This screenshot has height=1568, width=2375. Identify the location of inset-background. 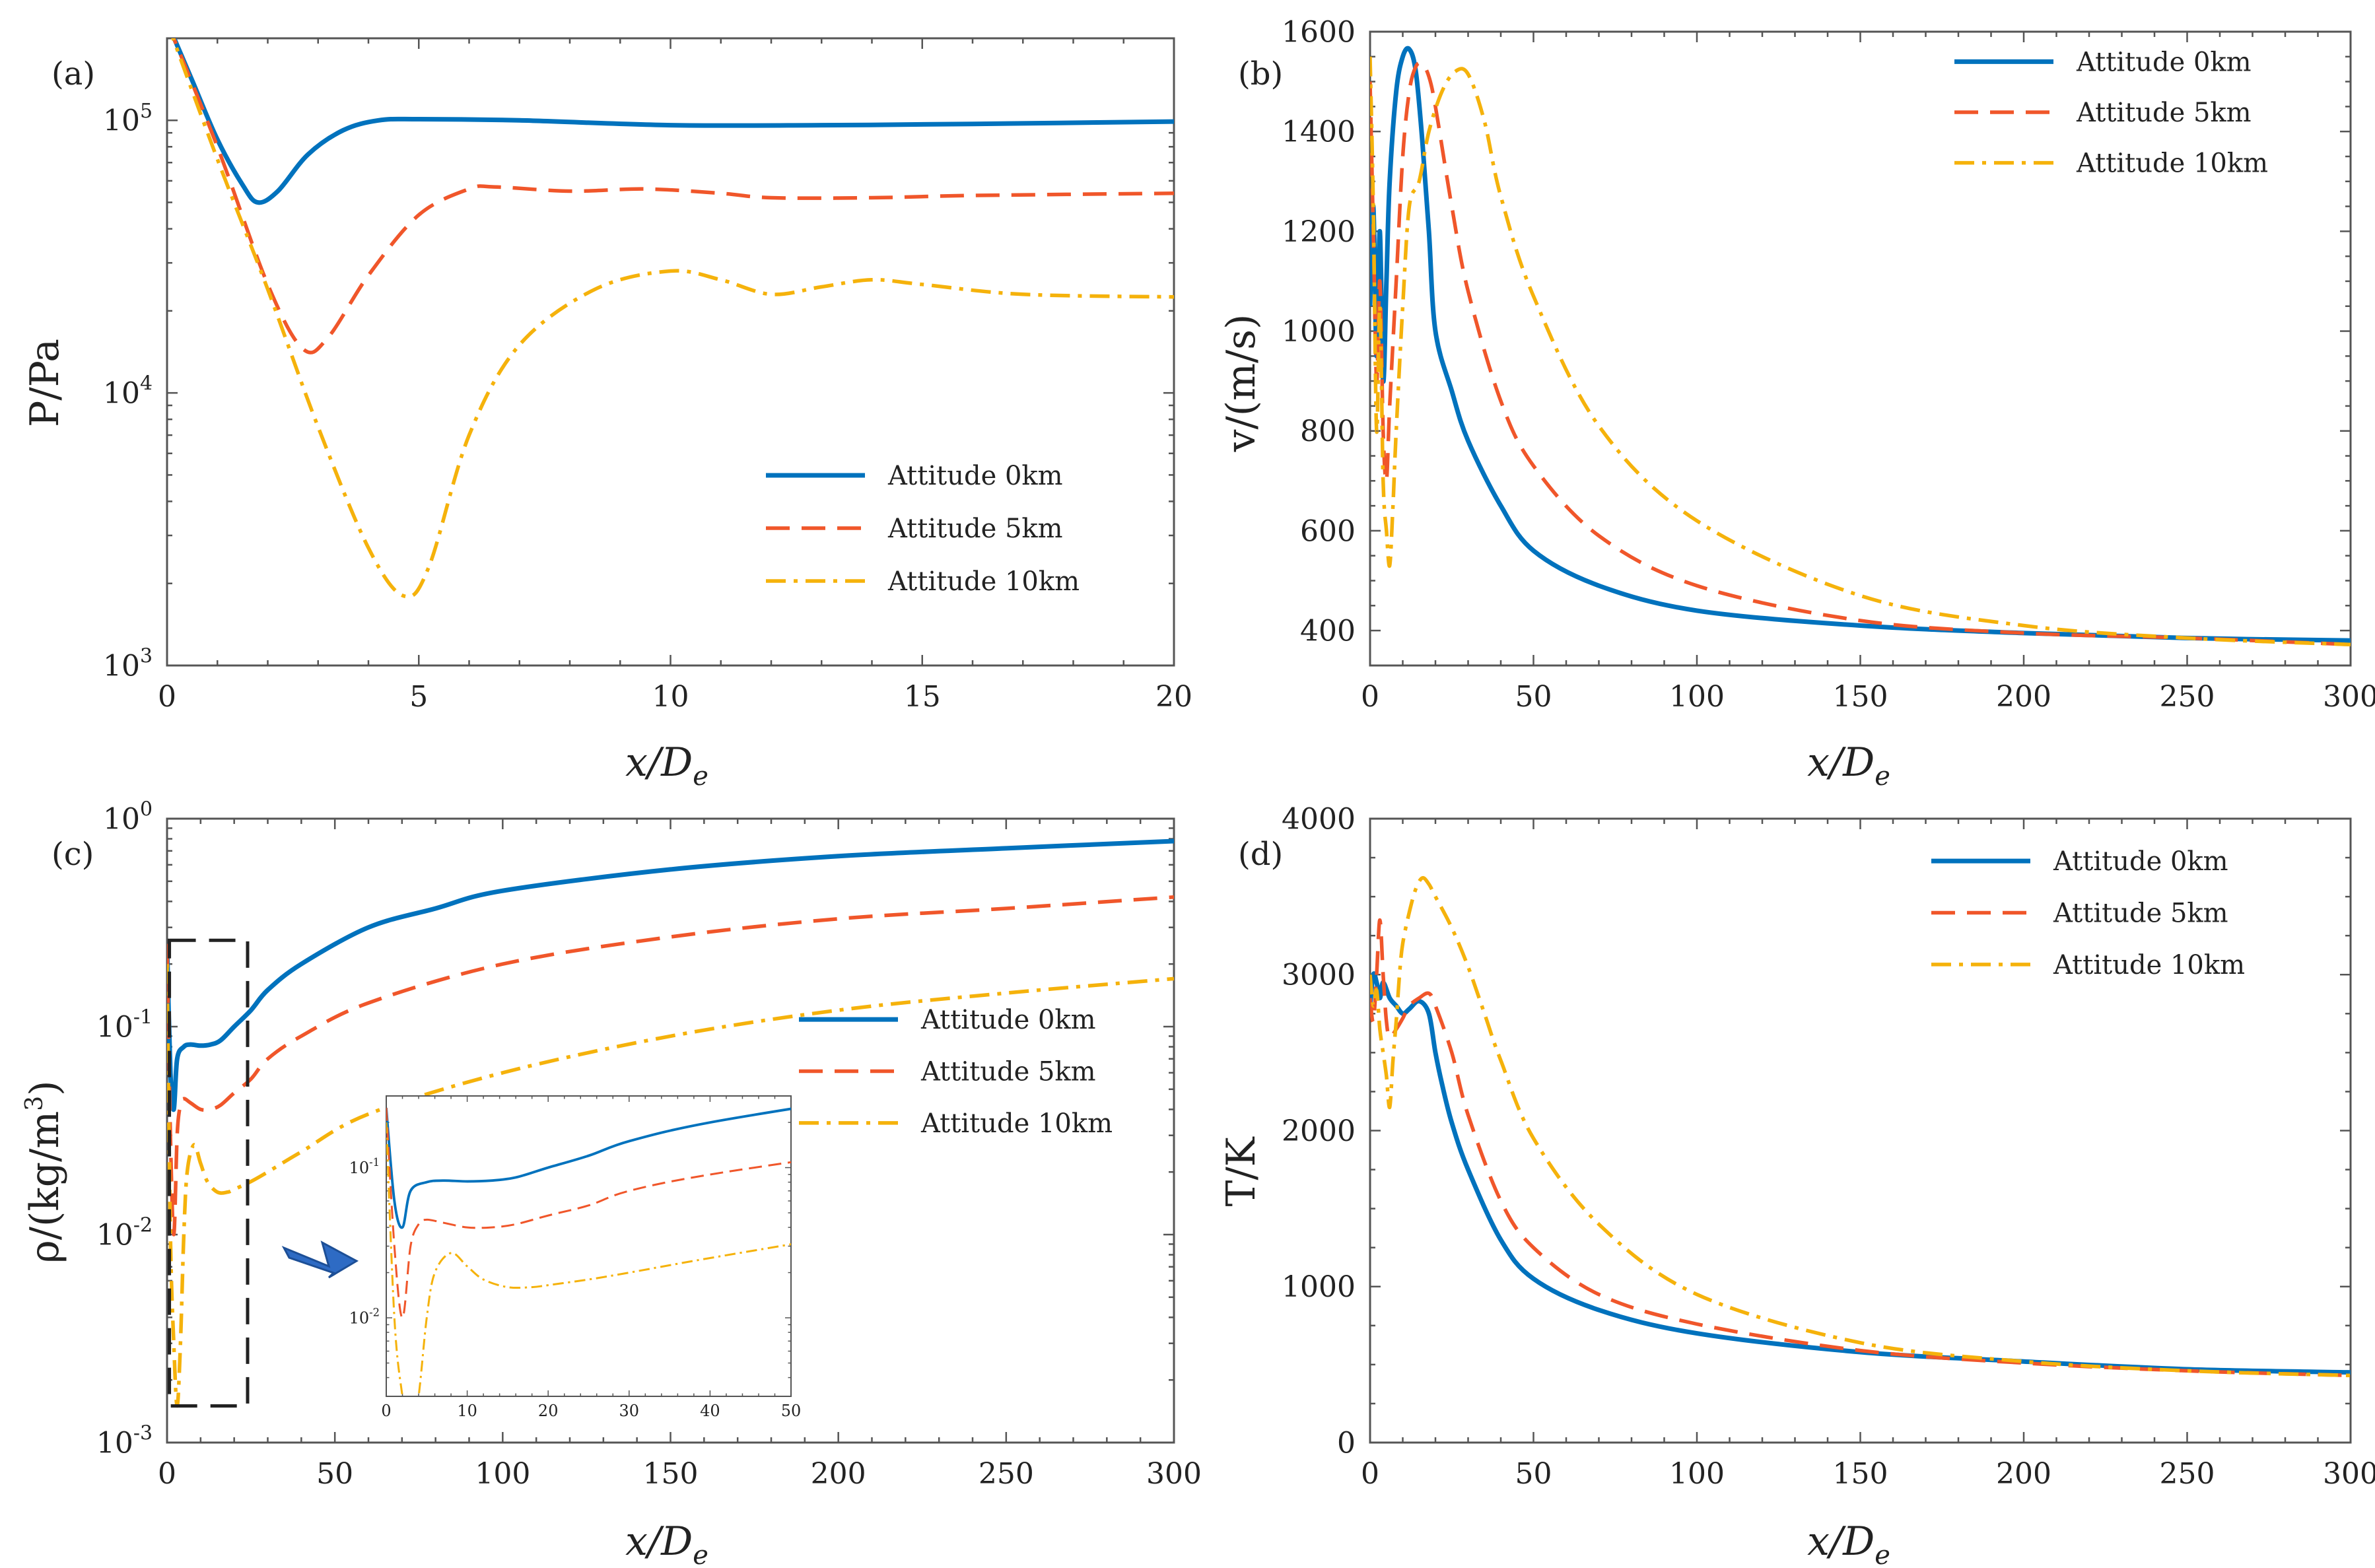
(589, 1246).